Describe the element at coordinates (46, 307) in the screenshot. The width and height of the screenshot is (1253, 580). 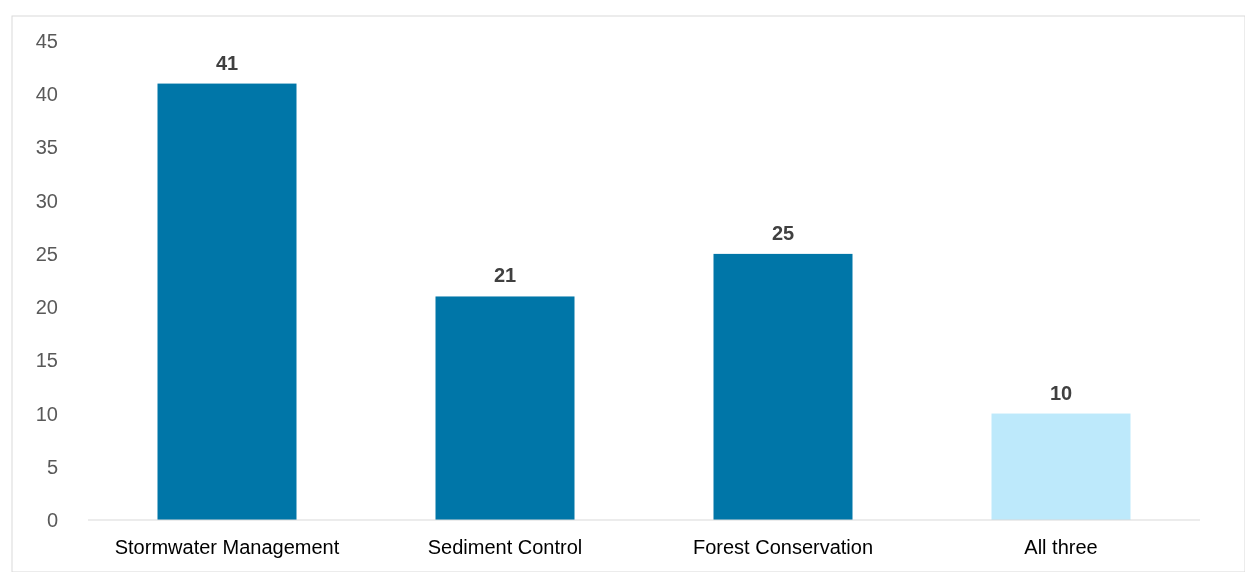
I see `y-tick-label: 20` at that location.